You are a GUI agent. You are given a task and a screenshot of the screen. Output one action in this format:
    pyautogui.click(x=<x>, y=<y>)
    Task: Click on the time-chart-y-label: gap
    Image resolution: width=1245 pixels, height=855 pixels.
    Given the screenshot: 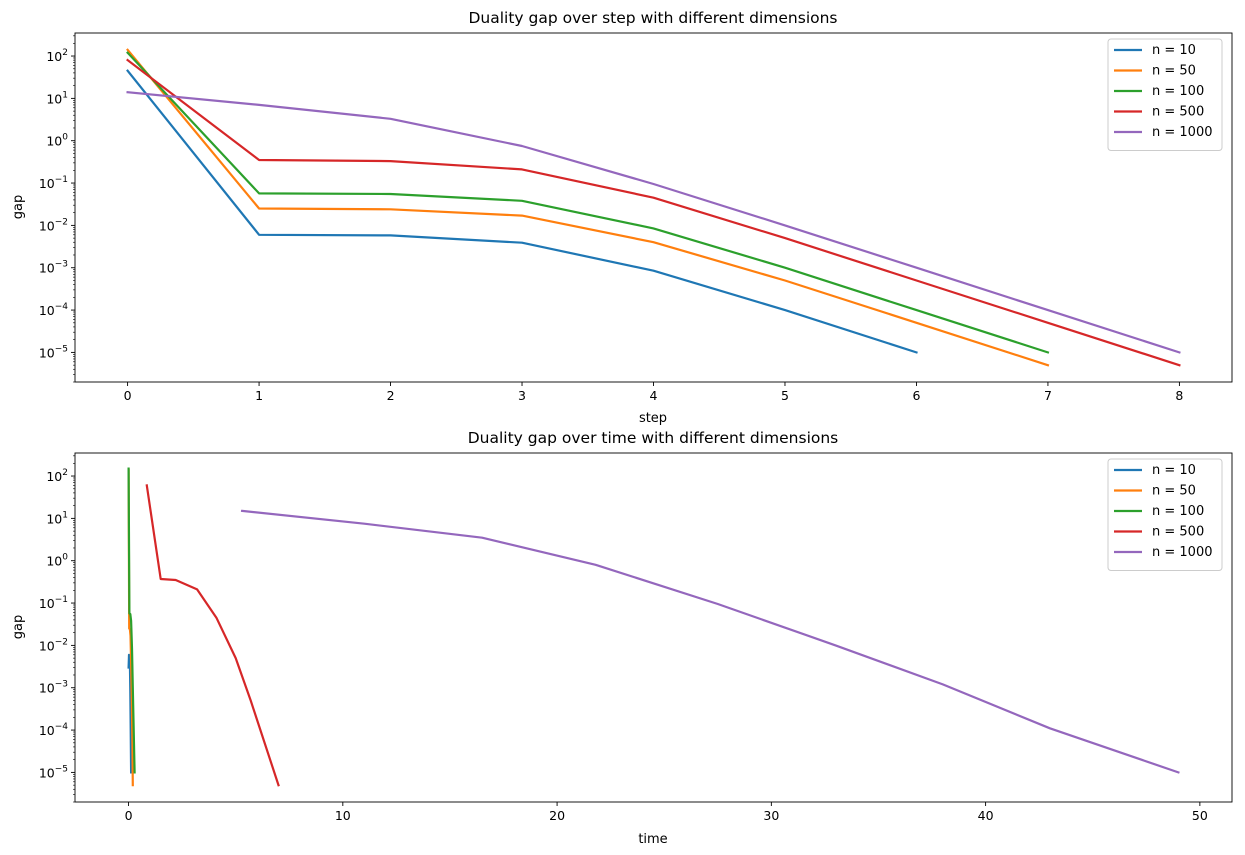 What is the action you would take?
    pyautogui.click(x=18, y=627)
    